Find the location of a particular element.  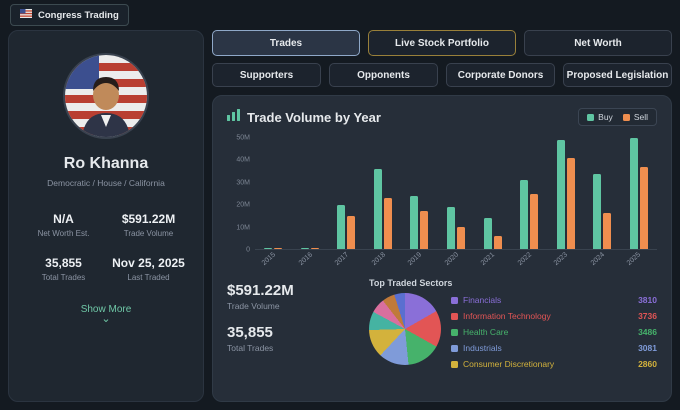

sector-label: Financials is located at coordinates (482, 300).